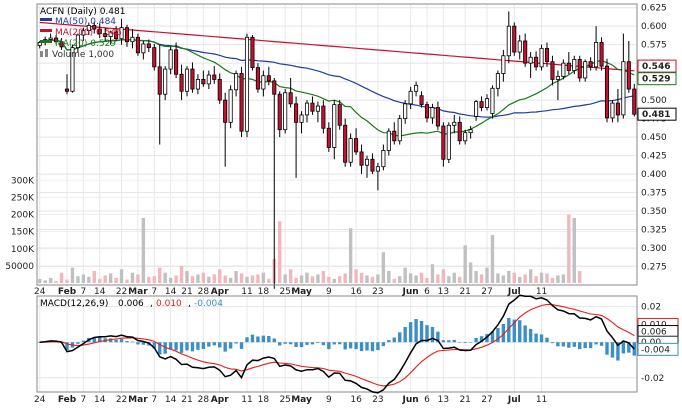 The height and width of the screenshot is (418, 682). I want to click on volume-tick-label: 150K, so click(23, 233).